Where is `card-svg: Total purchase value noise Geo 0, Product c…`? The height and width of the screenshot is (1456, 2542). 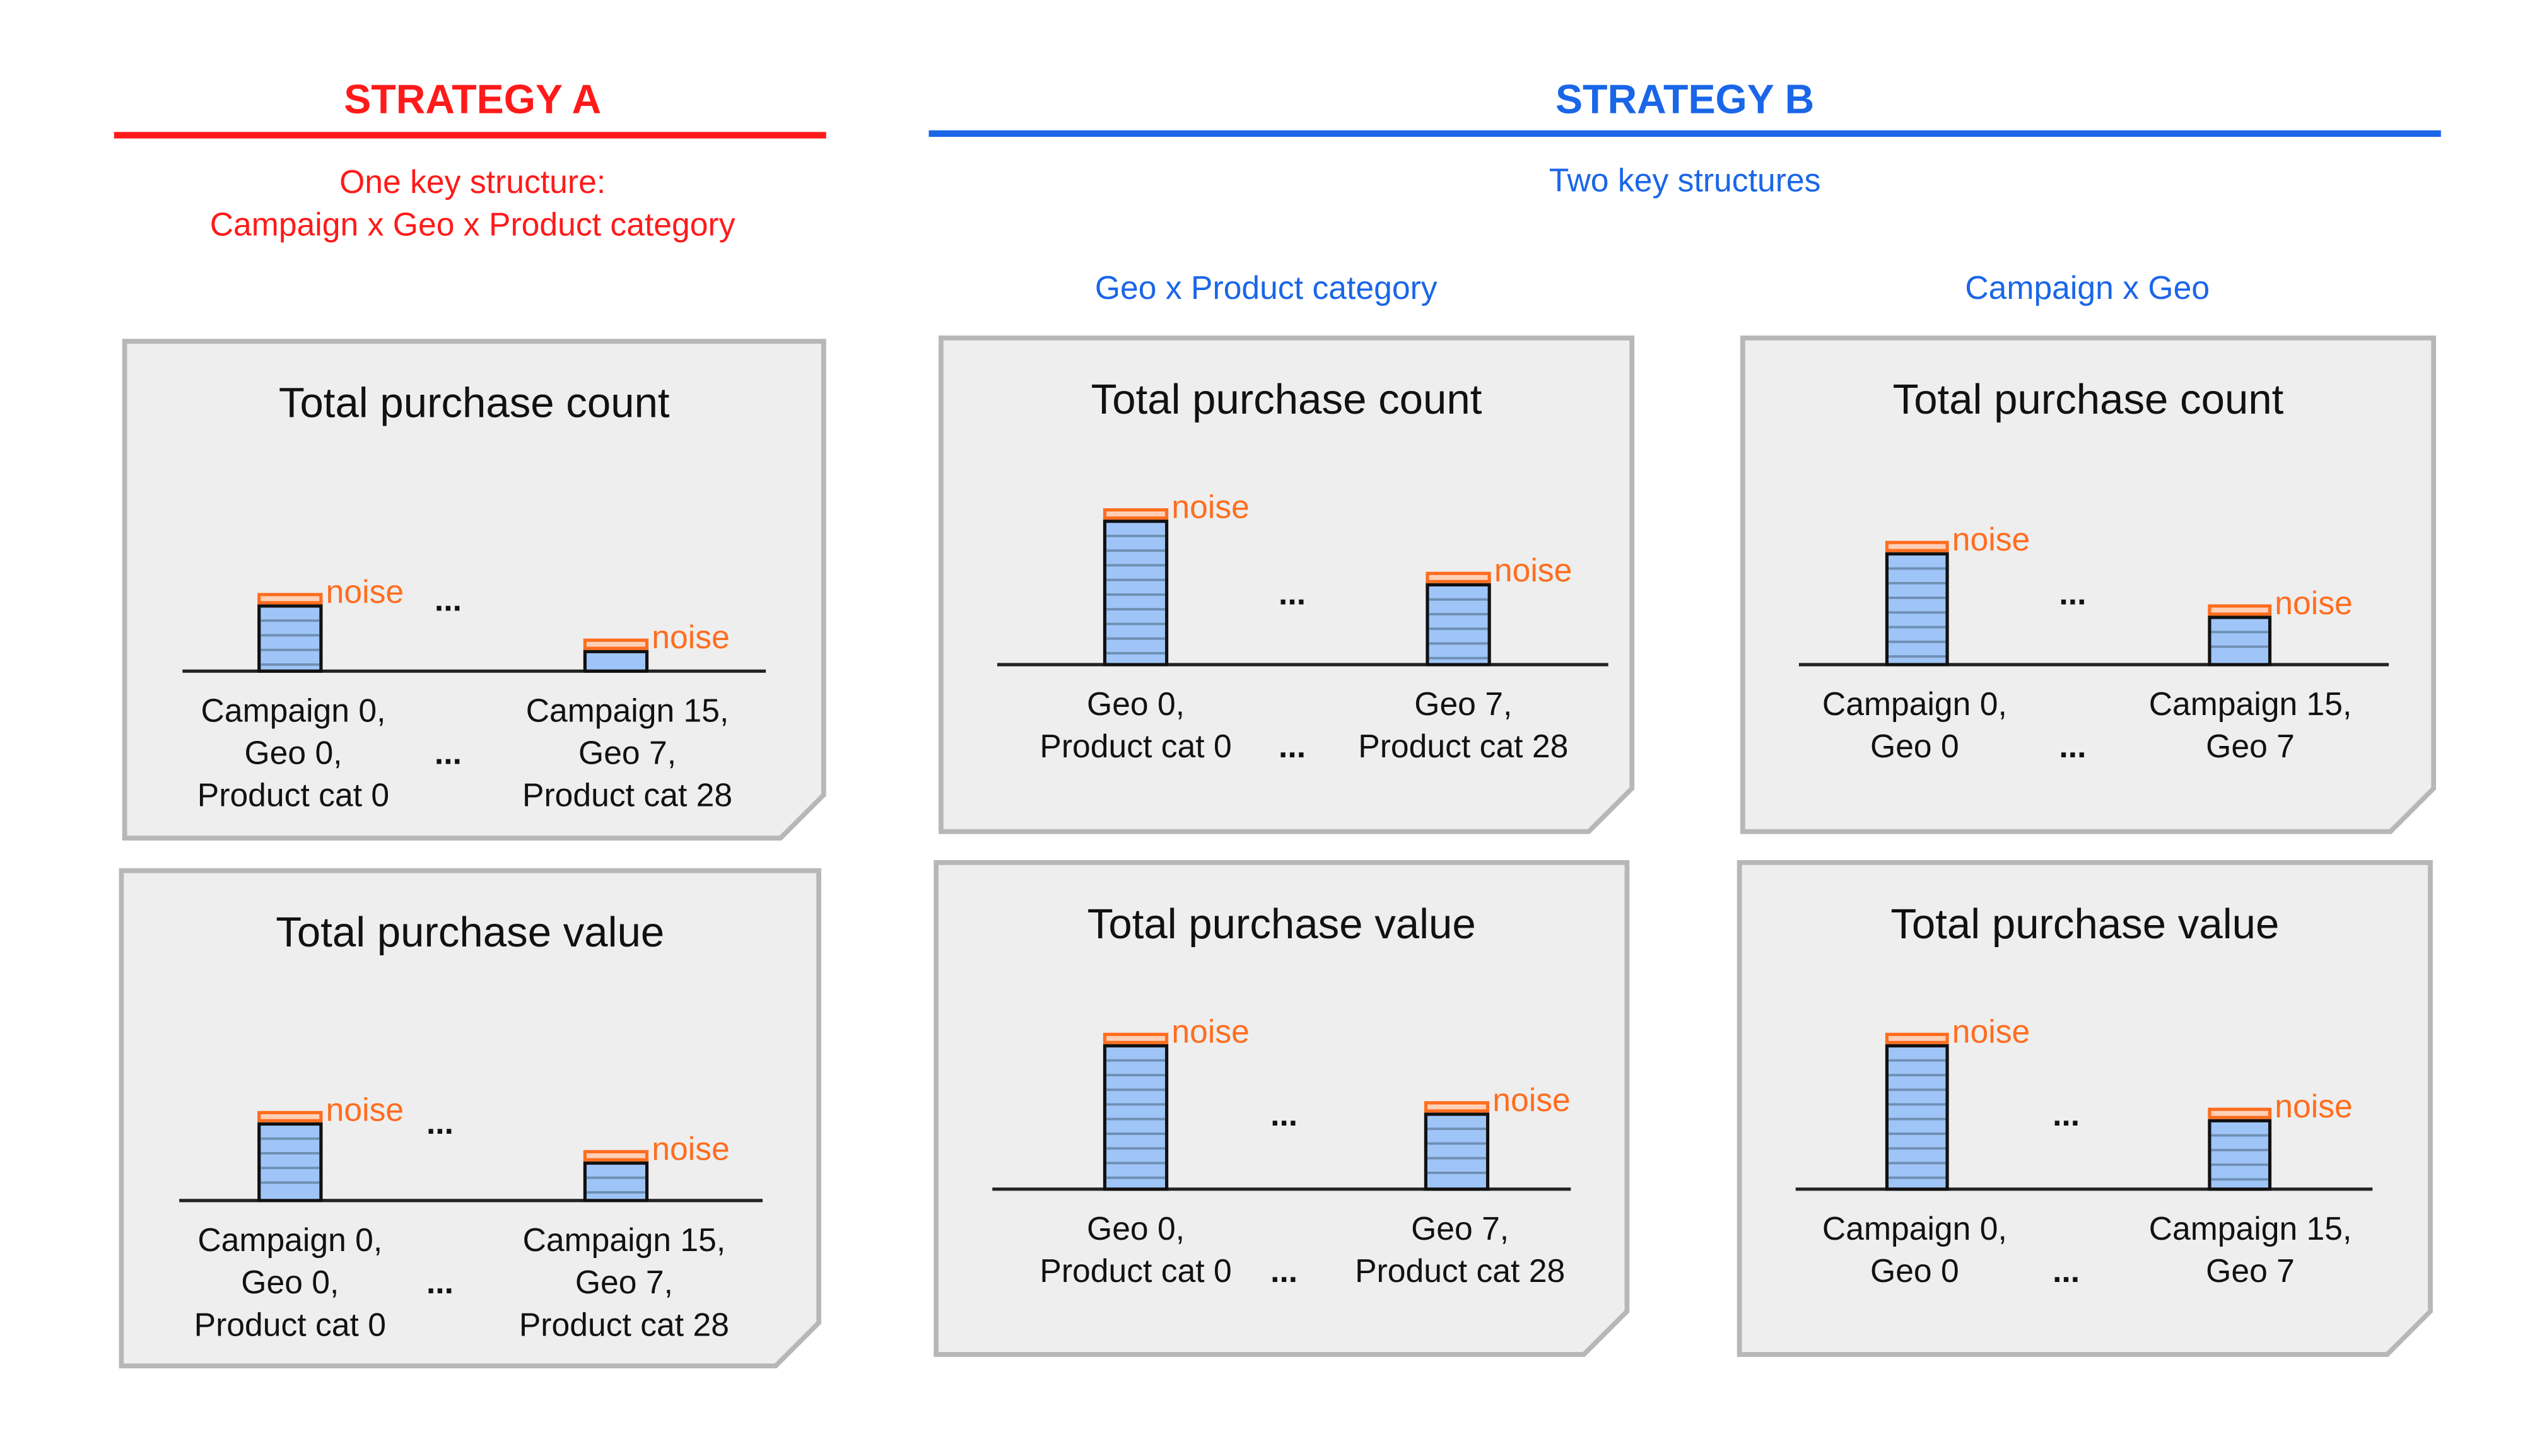 card-svg: Total purchase value noise Geo 0, Product c… is located at coordinates (1282, 1108).